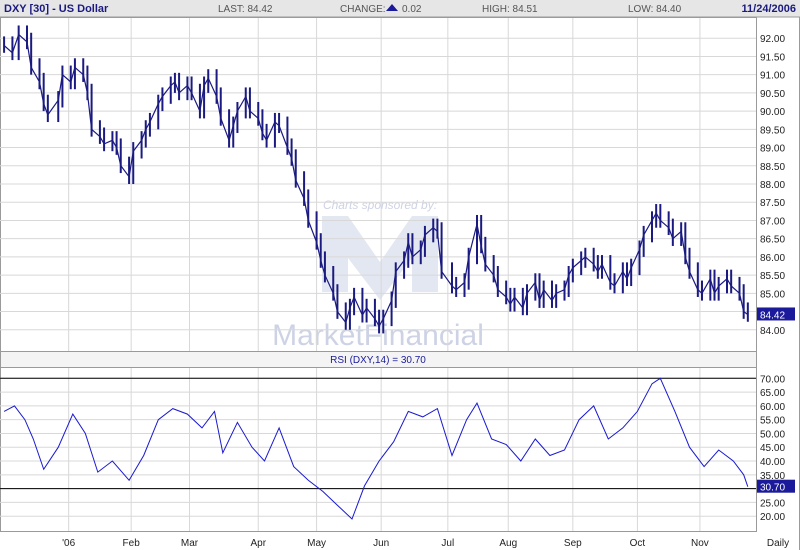  What do you see at coordinates (381, 543) in the screenshot?
I see `x-tick-label: Jun` at bounding box center [381, 543].